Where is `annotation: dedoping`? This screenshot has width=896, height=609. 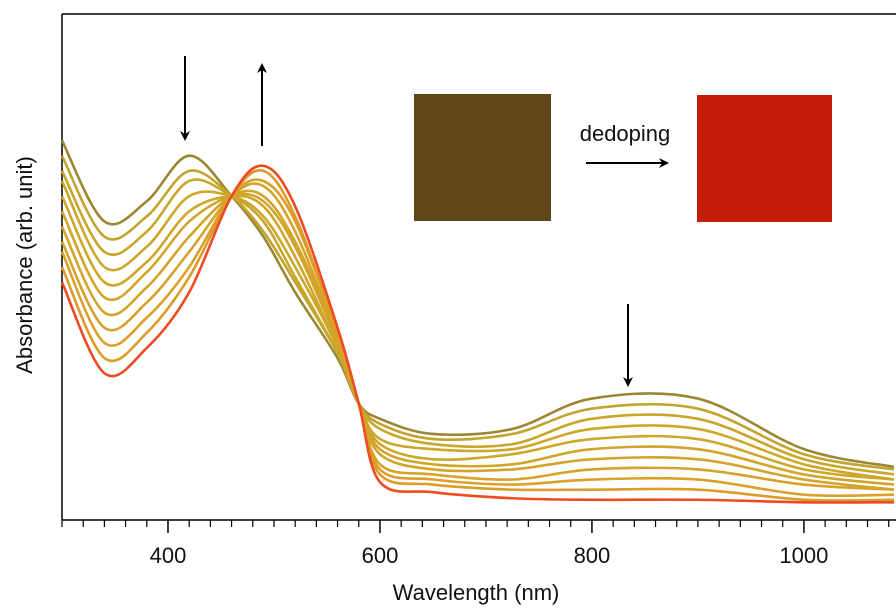 annotation: dedoping is located at coordinates (625, 133).